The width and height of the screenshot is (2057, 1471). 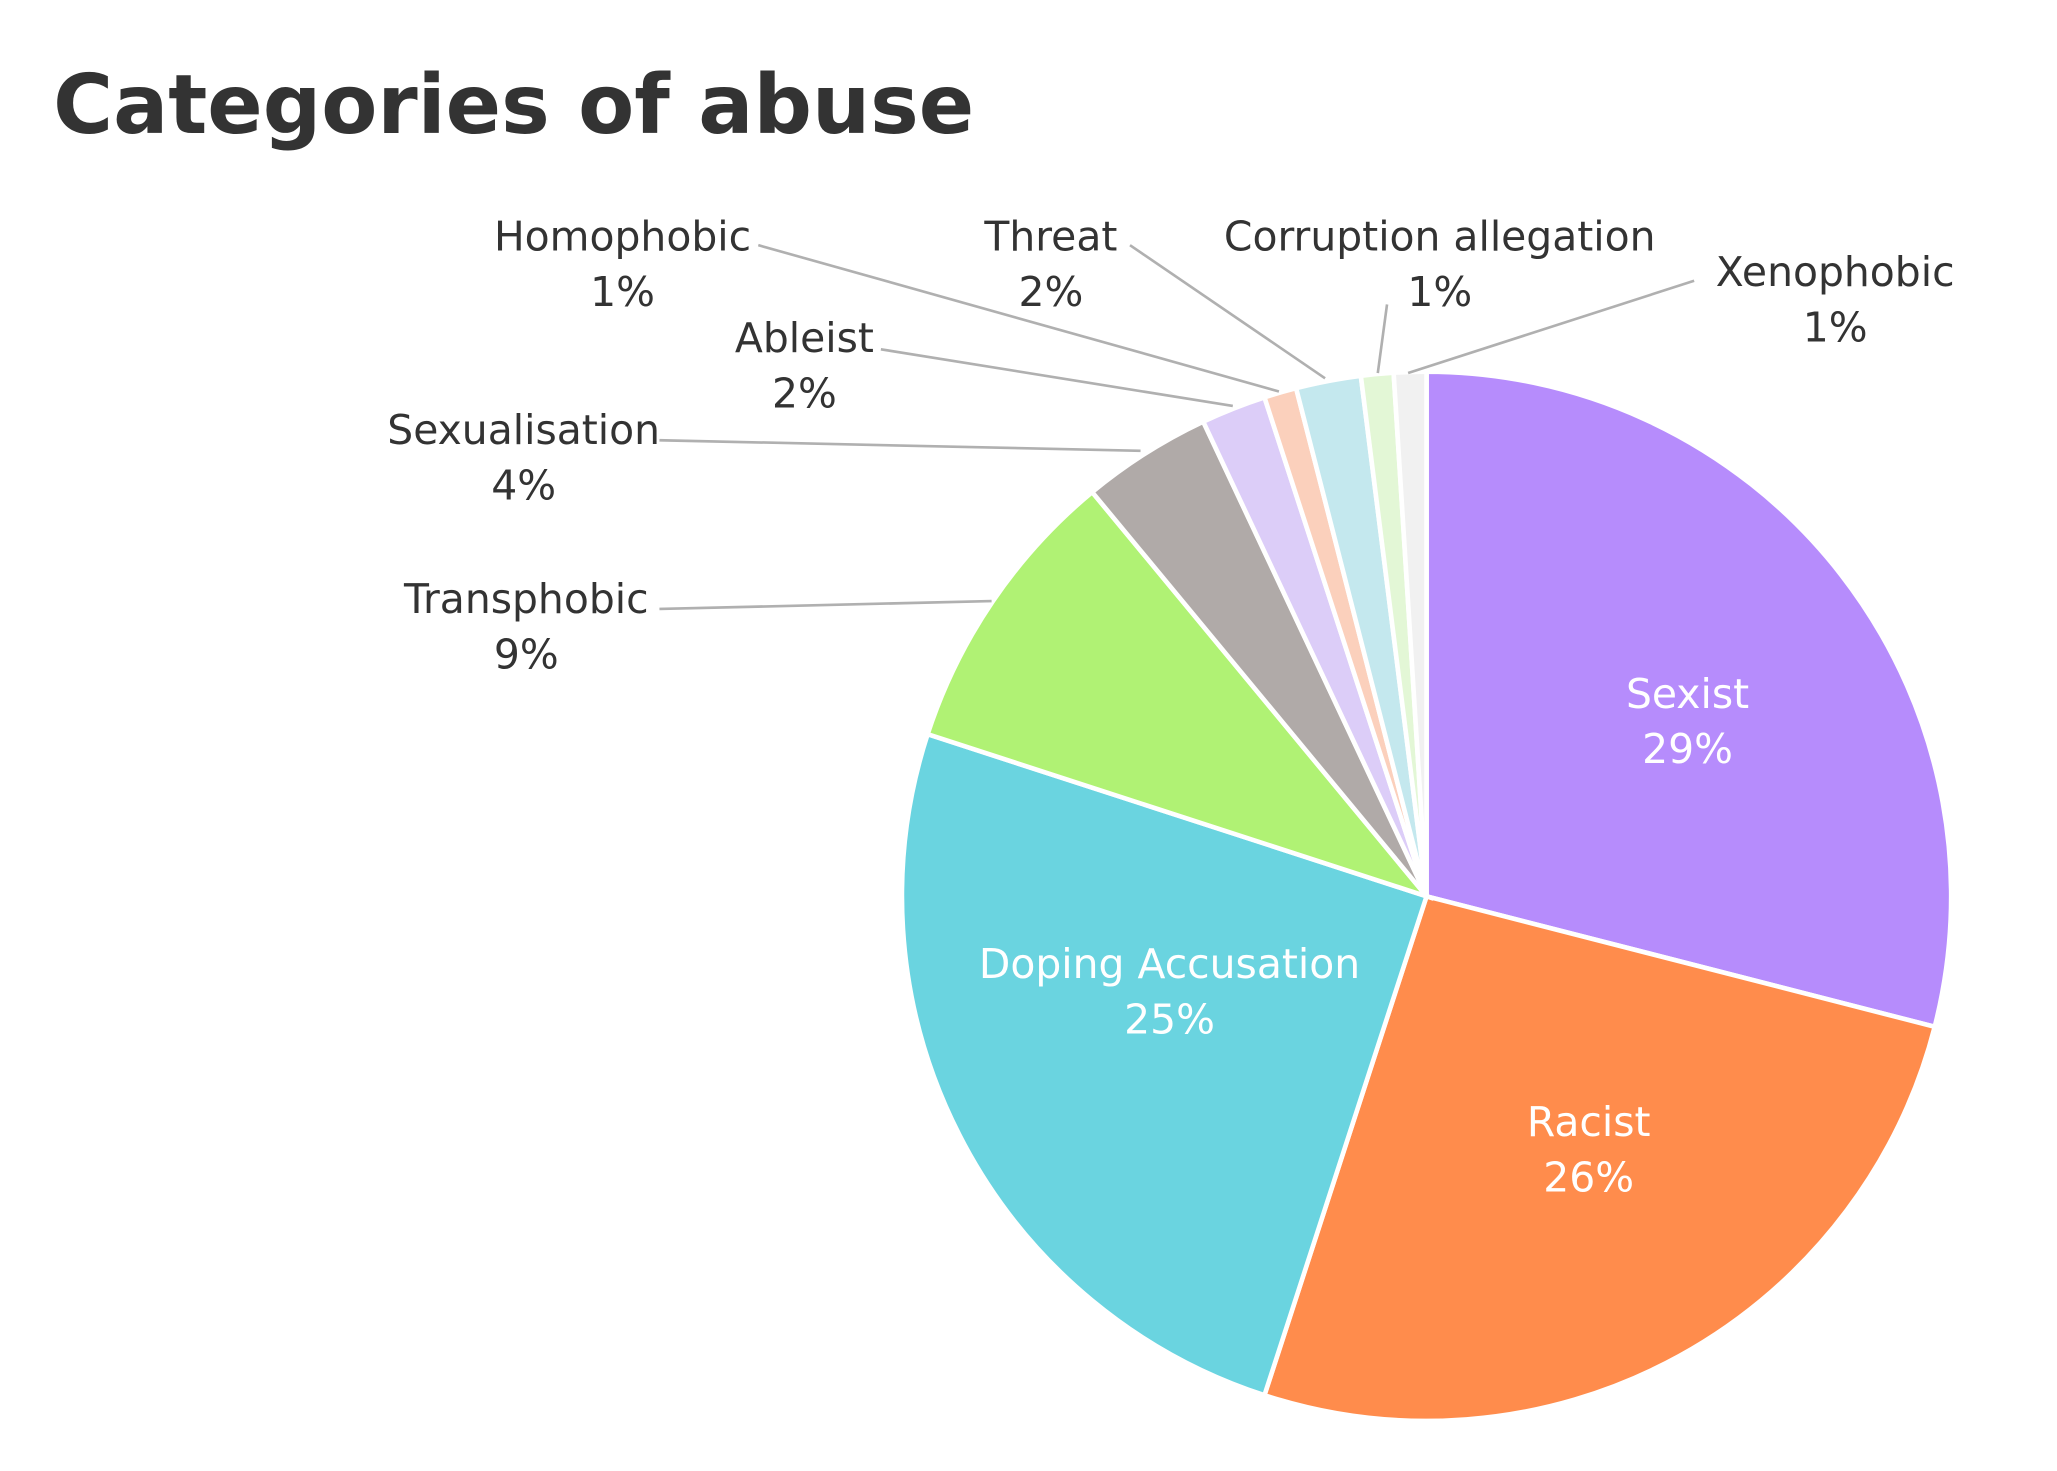 I want to click on slice-value: 9%, so click(x=526, y=654).